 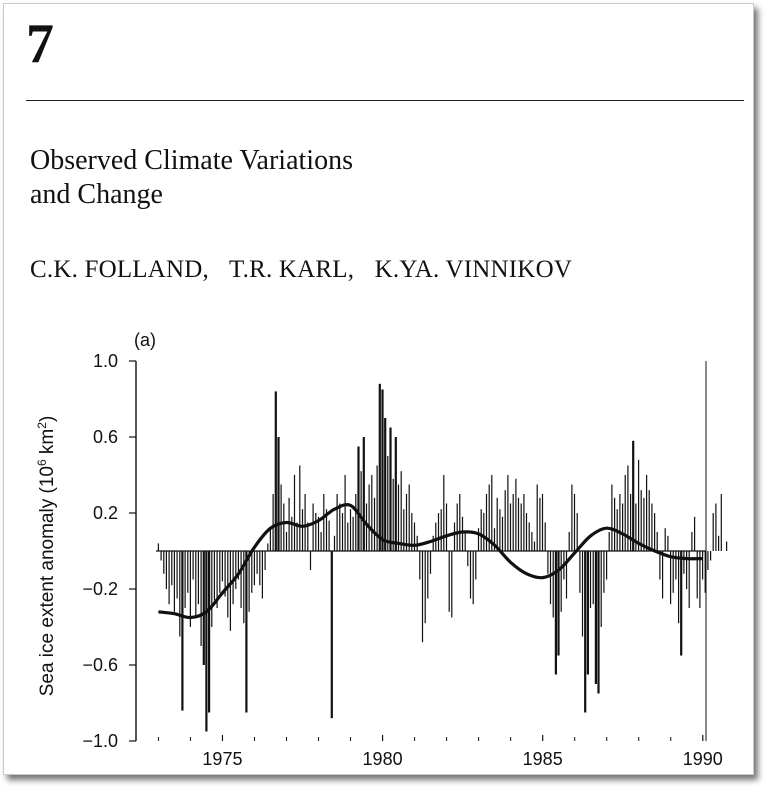 What do you see at coordinates (119, 269) in the screenshot?
I see `author-1: C.K. FOLLAND,` at bounding box center [119, 269].